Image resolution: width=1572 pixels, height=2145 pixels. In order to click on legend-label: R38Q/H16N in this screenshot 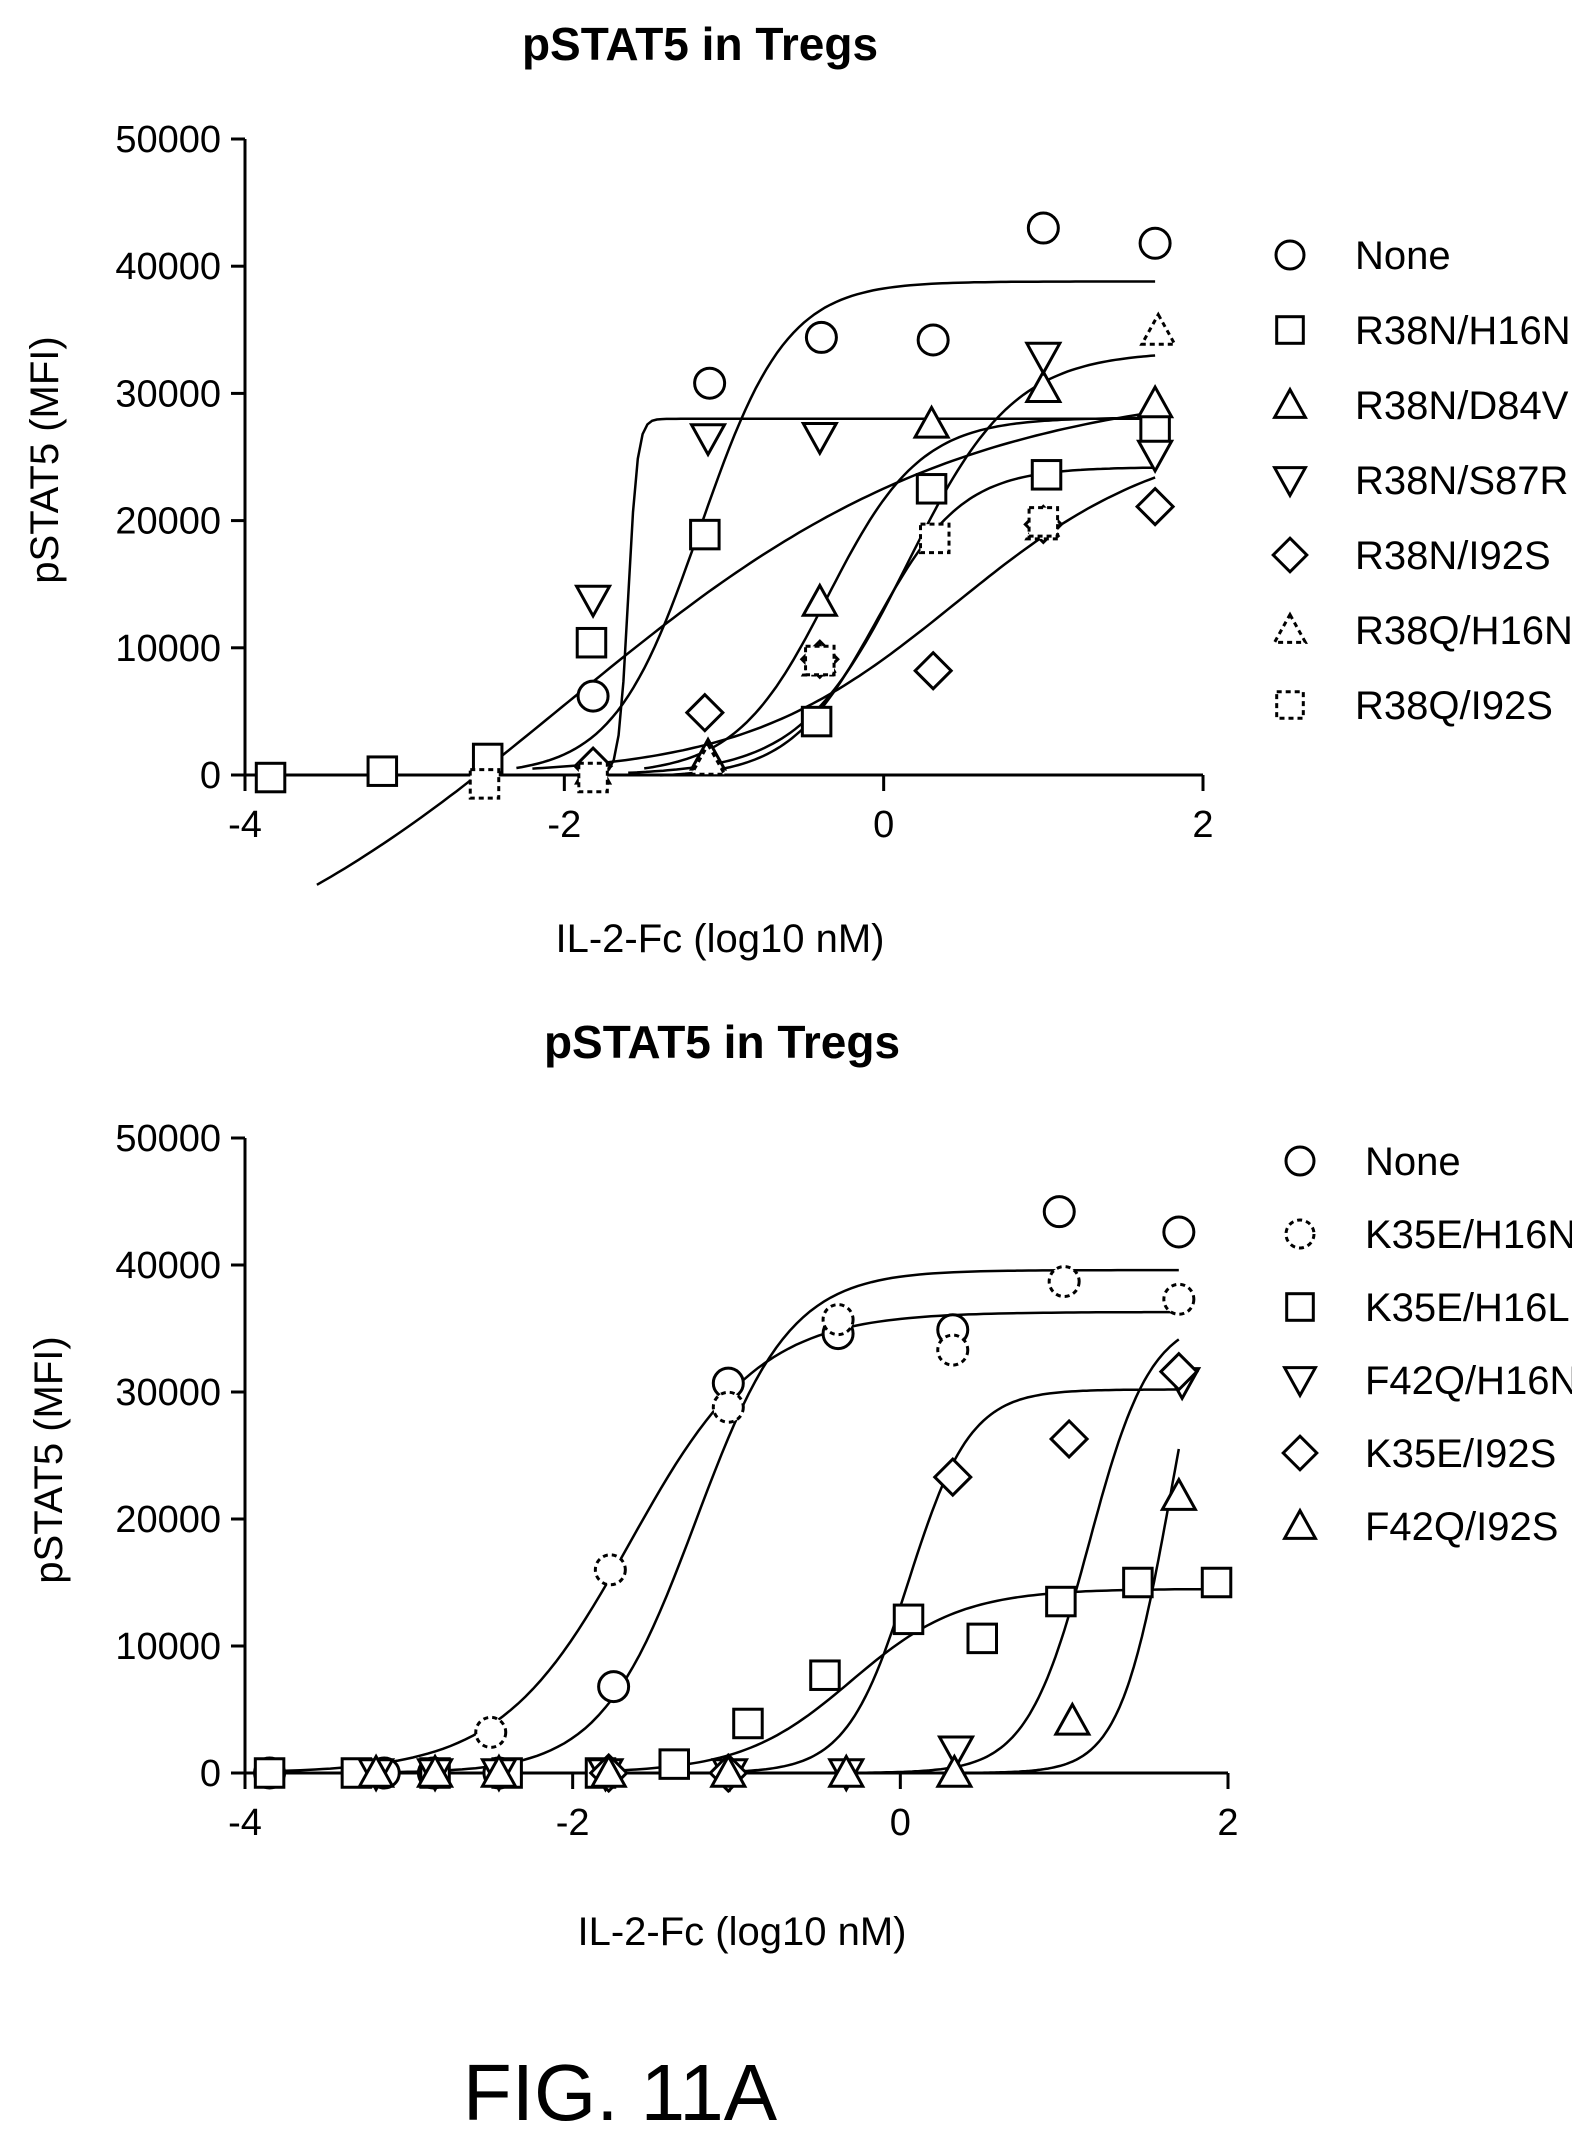, I will do `click(1463, 631)`.